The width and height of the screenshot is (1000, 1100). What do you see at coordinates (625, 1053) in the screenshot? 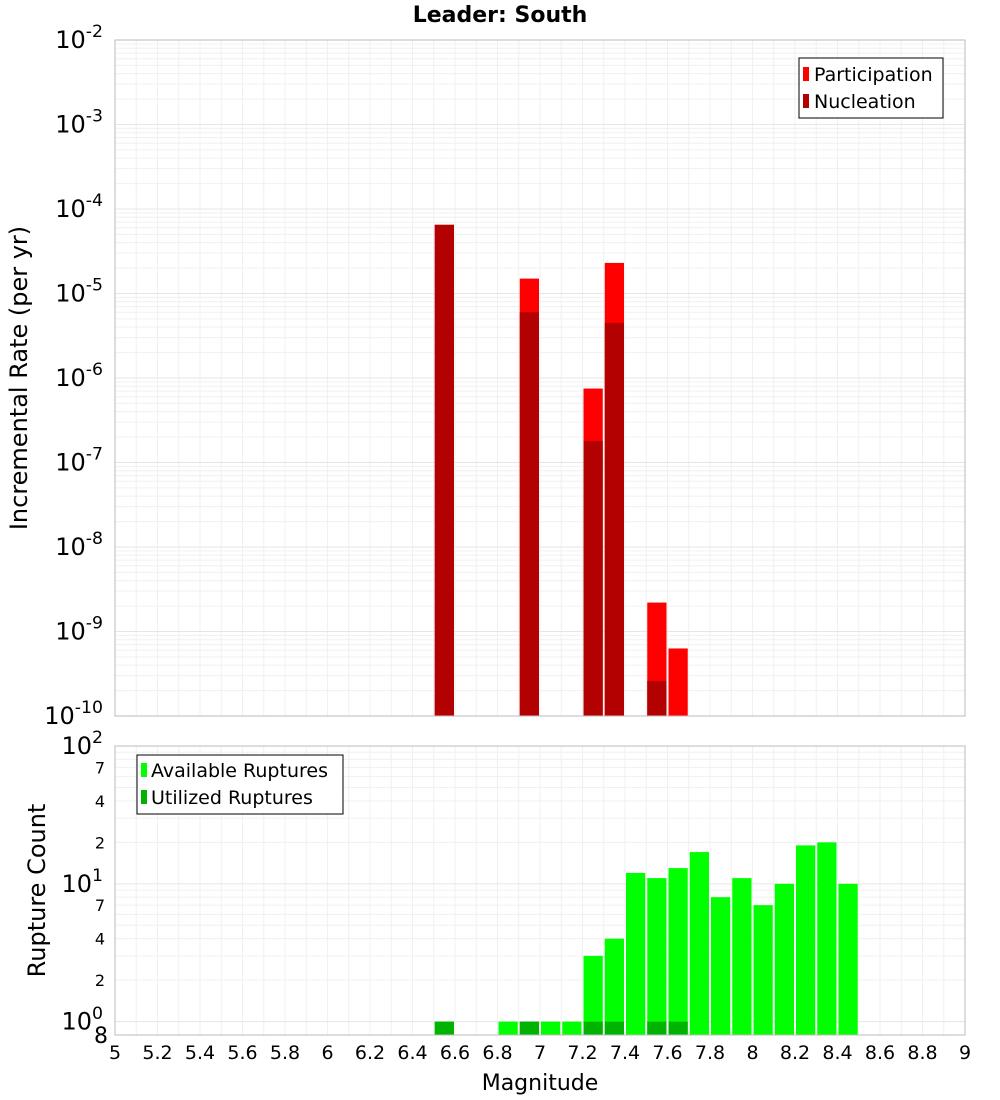
I see `x-tick-label: 7.4` at bounding box center [625, 1053].